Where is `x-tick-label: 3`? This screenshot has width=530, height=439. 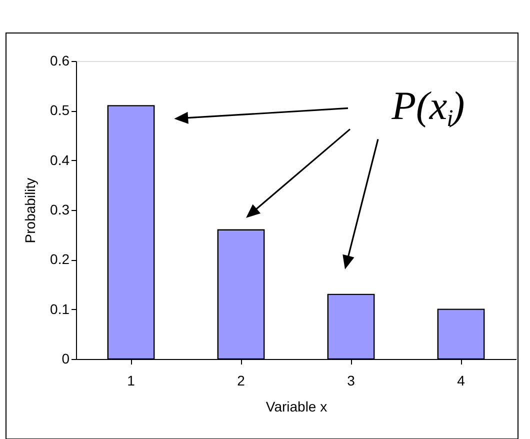 x-tick-label: 3 is located at coordinates (351, 380).